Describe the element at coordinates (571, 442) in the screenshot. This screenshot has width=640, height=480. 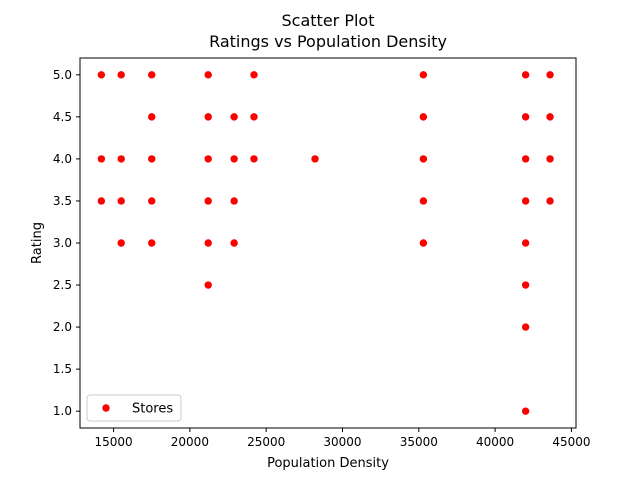
I see `x-tick-label: 45000` at that location.